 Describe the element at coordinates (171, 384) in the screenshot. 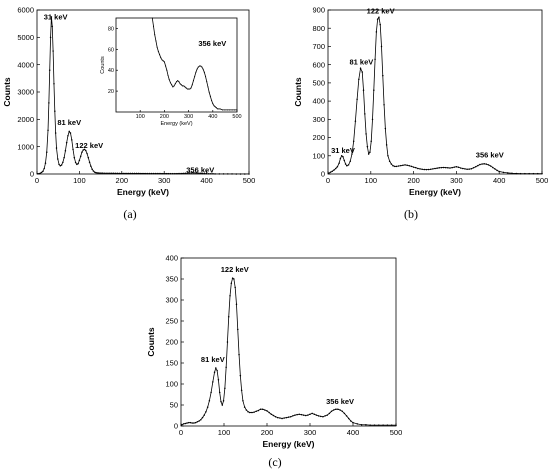

I see `y-tick-label: 100` at that location.